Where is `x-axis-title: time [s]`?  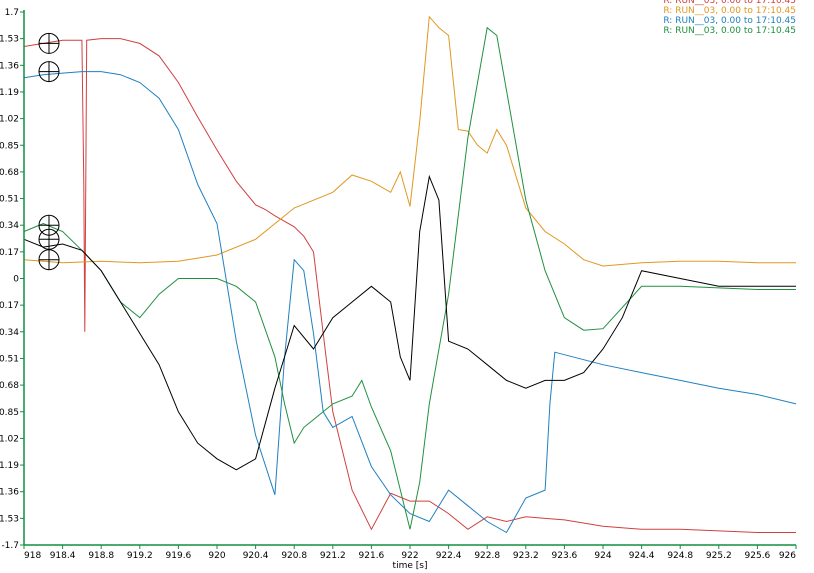 x-axis-title: time [s] is located at coordinates (410, 566).